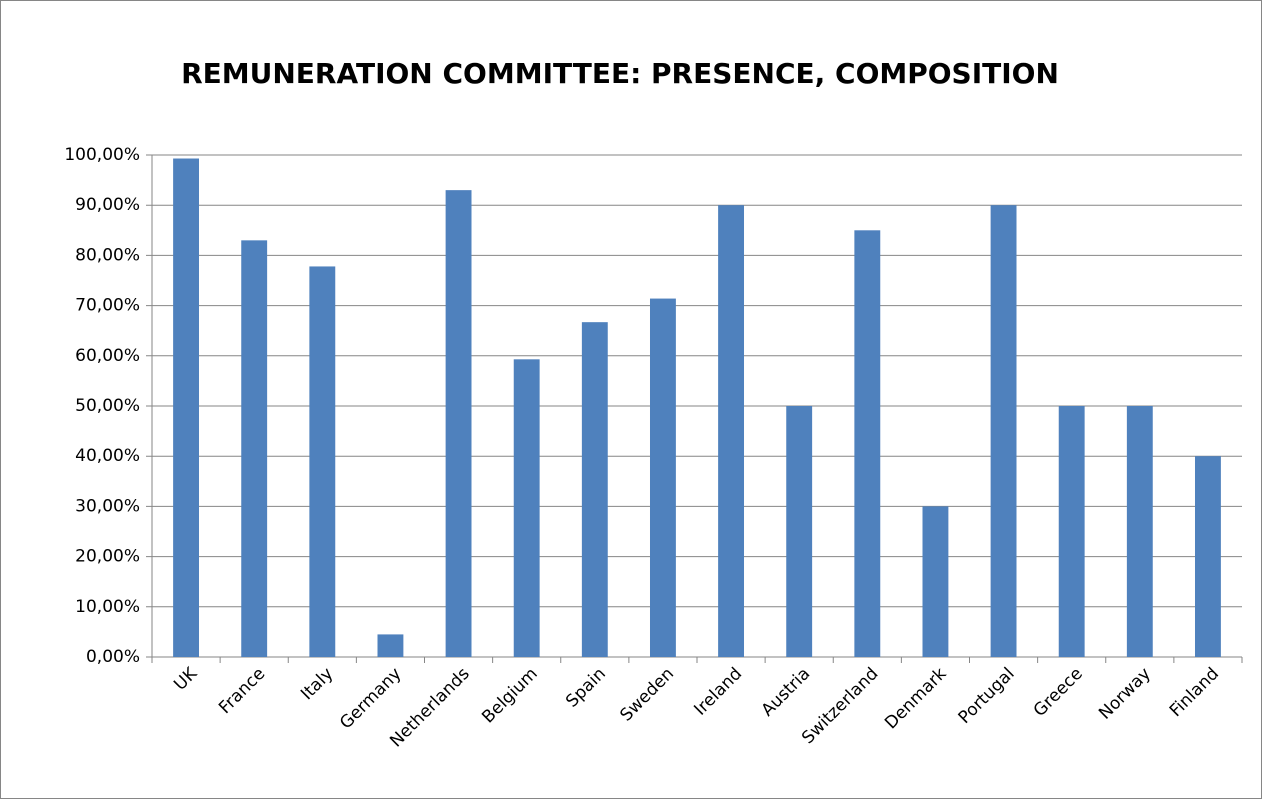 Image resolution: width=1263 pixels, height=800 pixels. I want to click on y-tick-label: 10,00%, so click(107, 607).